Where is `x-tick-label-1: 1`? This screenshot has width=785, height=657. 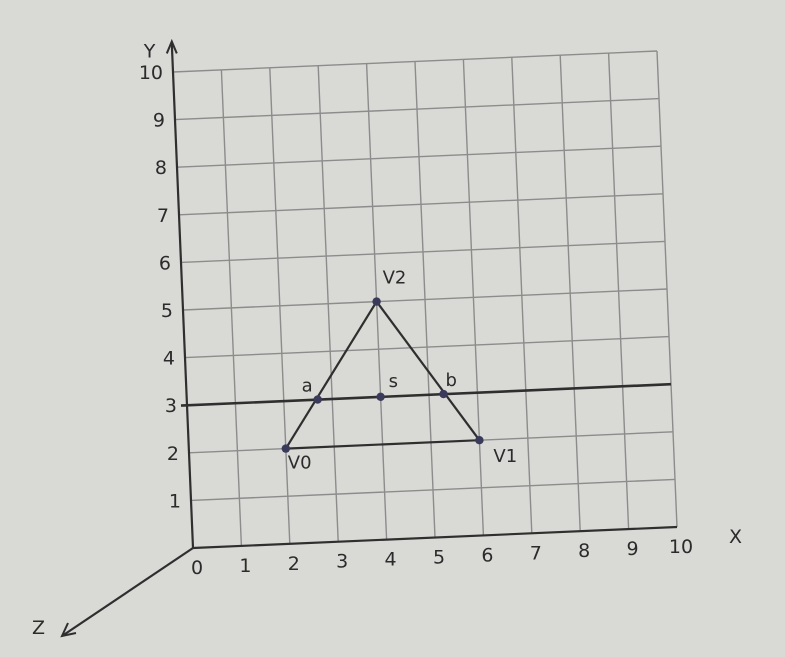
x-tick-label-1: 1 is located at coordinates (245, 566).